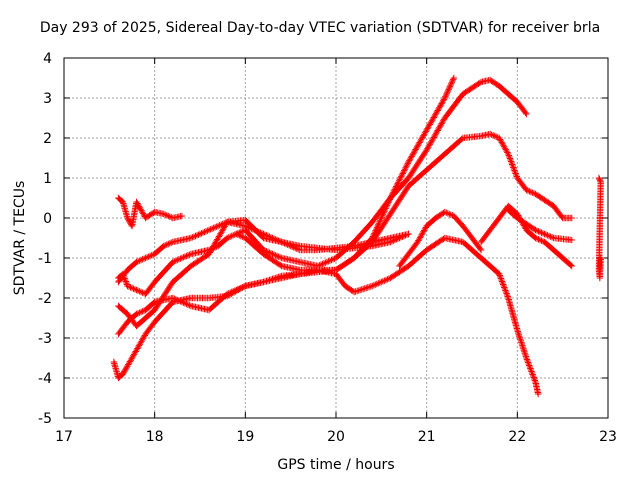 The image size is (640, 480). I want to click on y-tick-label: -3, so click(45, 339).